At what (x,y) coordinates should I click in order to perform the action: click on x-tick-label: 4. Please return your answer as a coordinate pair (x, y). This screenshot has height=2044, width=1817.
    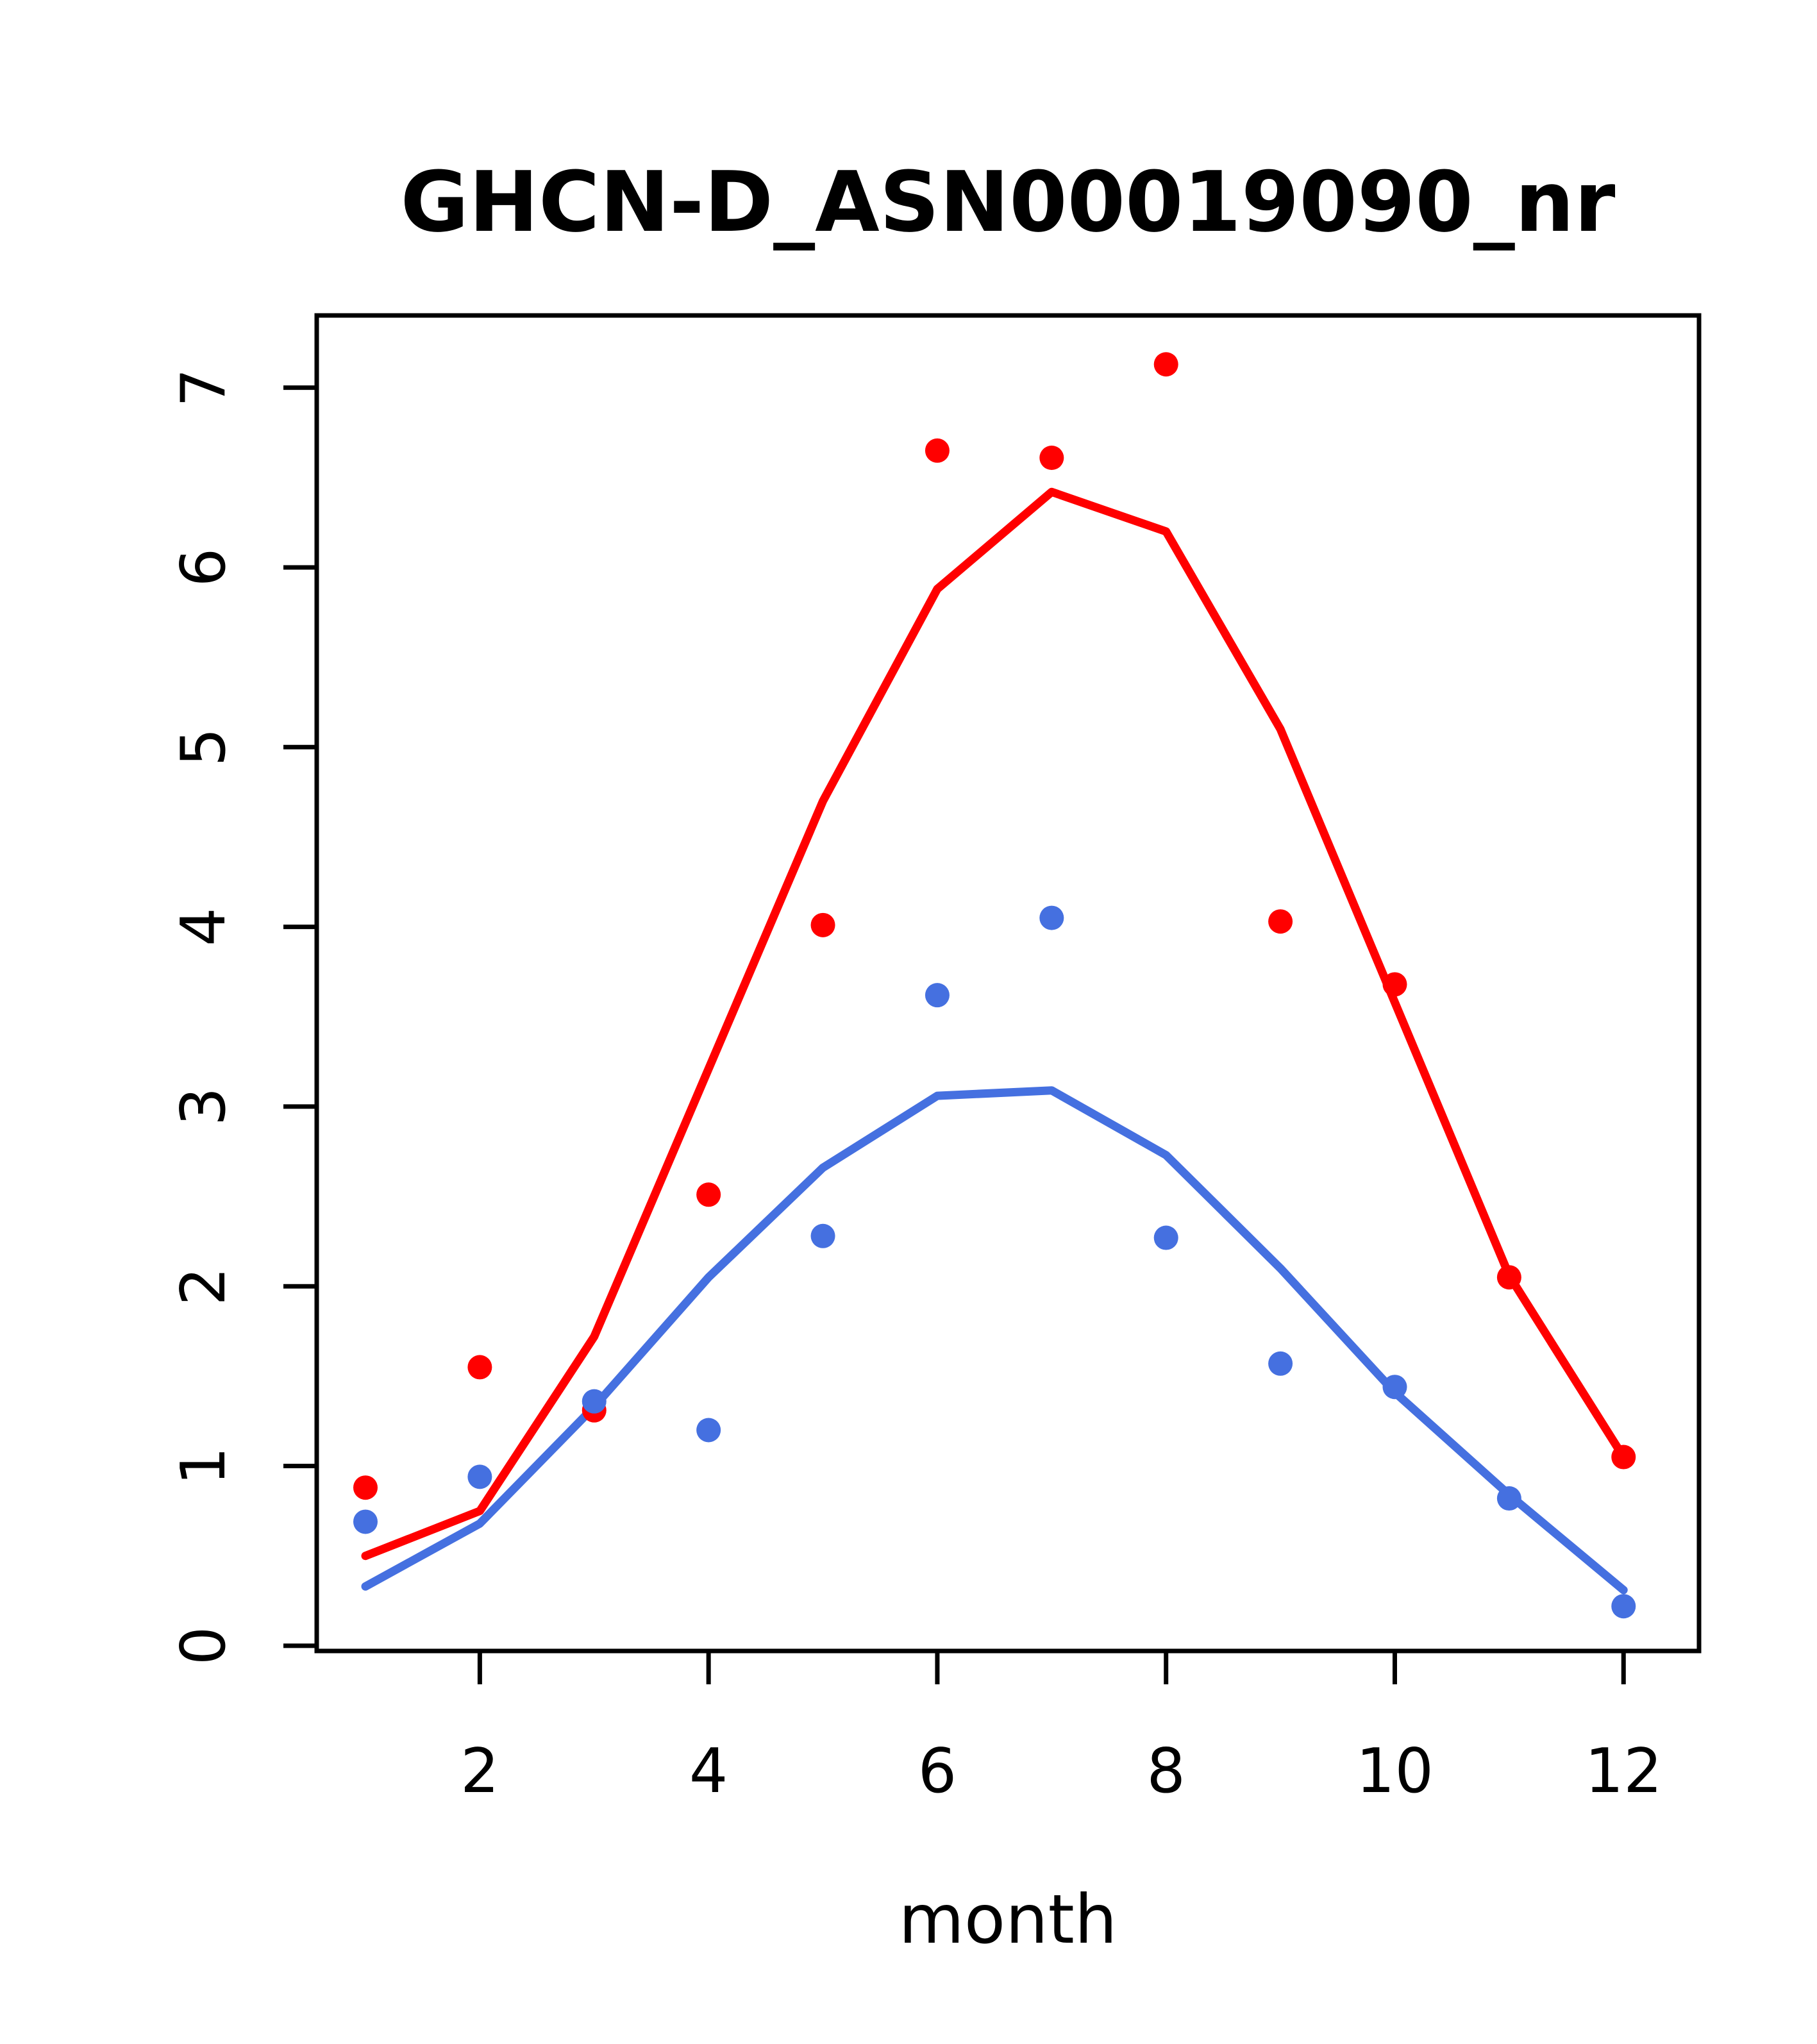
    Looking at the image, I should click on (708, 1772).